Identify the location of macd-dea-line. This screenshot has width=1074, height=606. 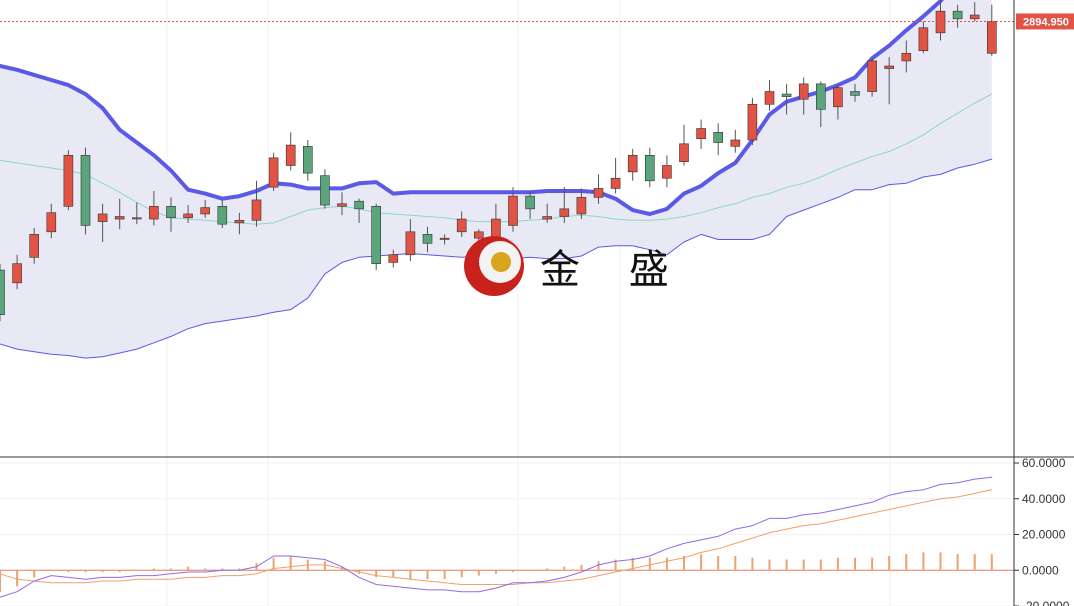
(496, 537).